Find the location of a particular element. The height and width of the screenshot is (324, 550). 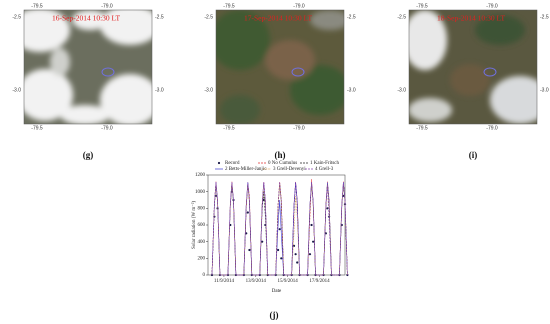

legend-label: 3 Grell-Devenyi is located at coordinates (289, 169).